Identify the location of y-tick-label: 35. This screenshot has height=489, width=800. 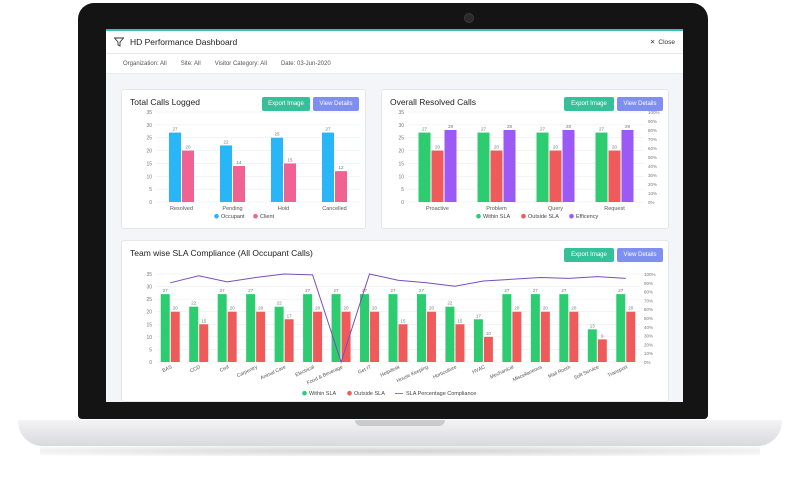
(149, 113).